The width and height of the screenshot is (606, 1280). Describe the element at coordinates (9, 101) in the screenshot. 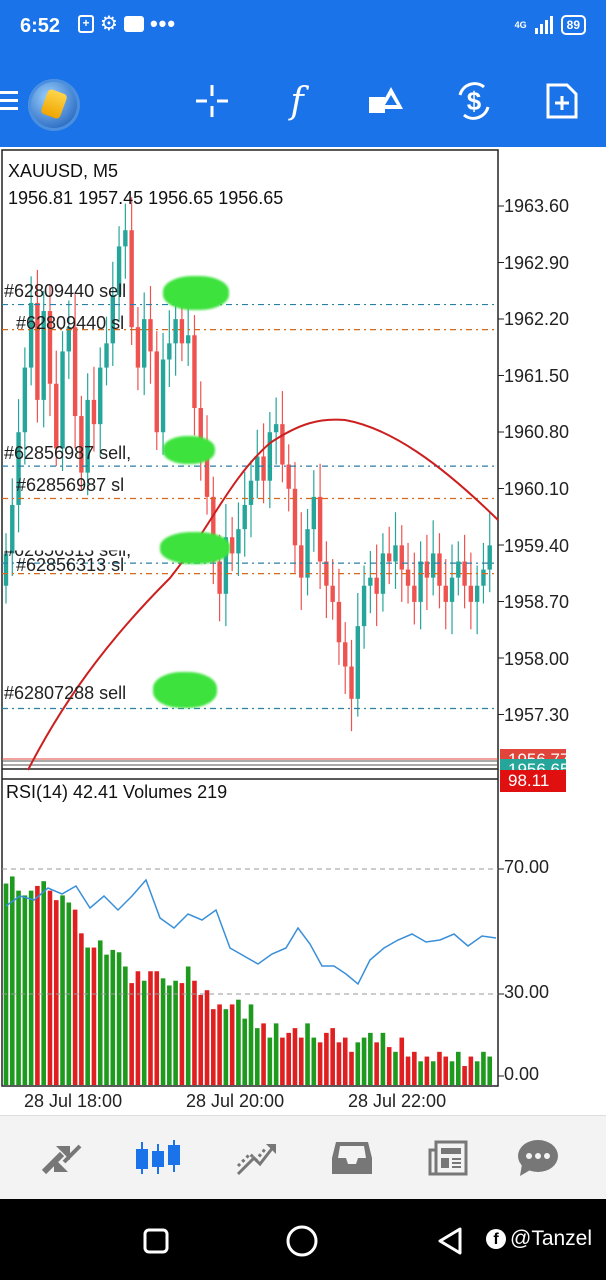

I see `menu-icon` at that location.